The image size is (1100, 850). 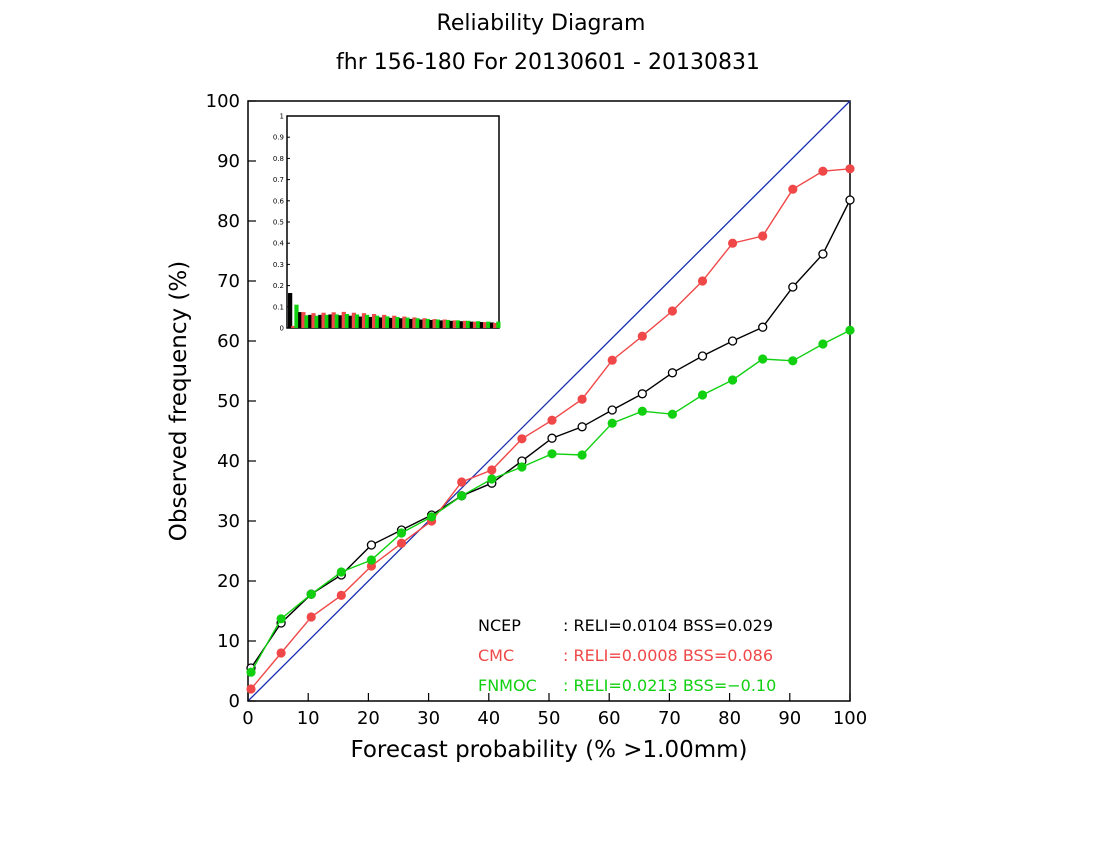 What do you see at coordinates (549, 718) in the screenshot?
I see `x-tick-label: 50` at bounding box center [549, 718].